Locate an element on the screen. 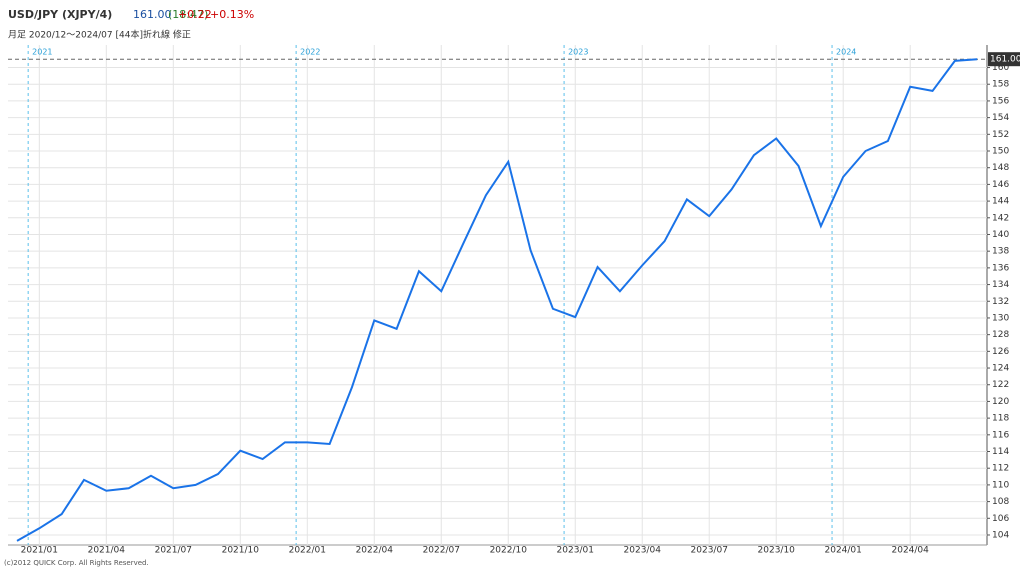 The height and width of the screenshot is (575, 1024). x-tick-label: 2023/04 is located at coordinates (643, 551).